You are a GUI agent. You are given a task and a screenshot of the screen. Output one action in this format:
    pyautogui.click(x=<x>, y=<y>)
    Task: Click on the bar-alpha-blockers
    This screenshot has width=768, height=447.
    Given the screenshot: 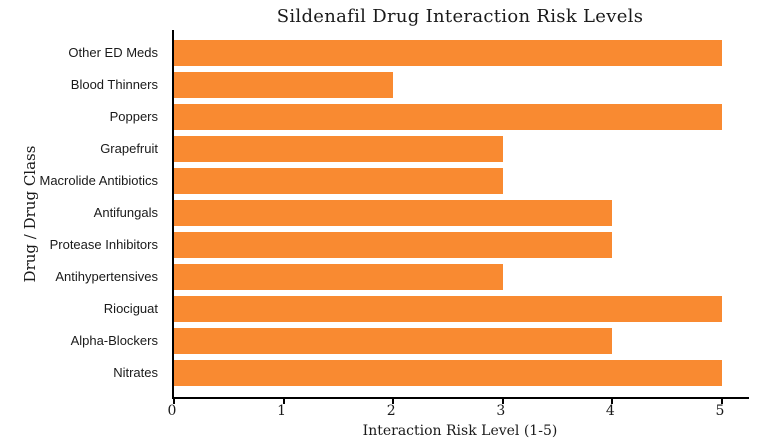 What is the action you would take?
    pyautogui.click(x=393, y=341)
    